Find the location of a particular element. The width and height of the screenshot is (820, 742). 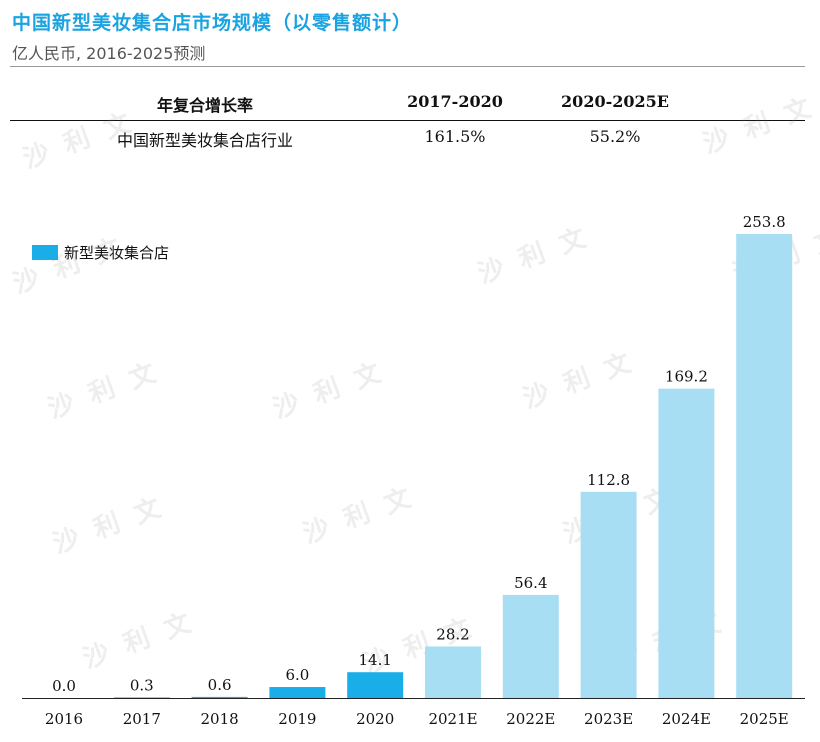

data-label-2022E: 56.4 is located at coordinates (530, 583).